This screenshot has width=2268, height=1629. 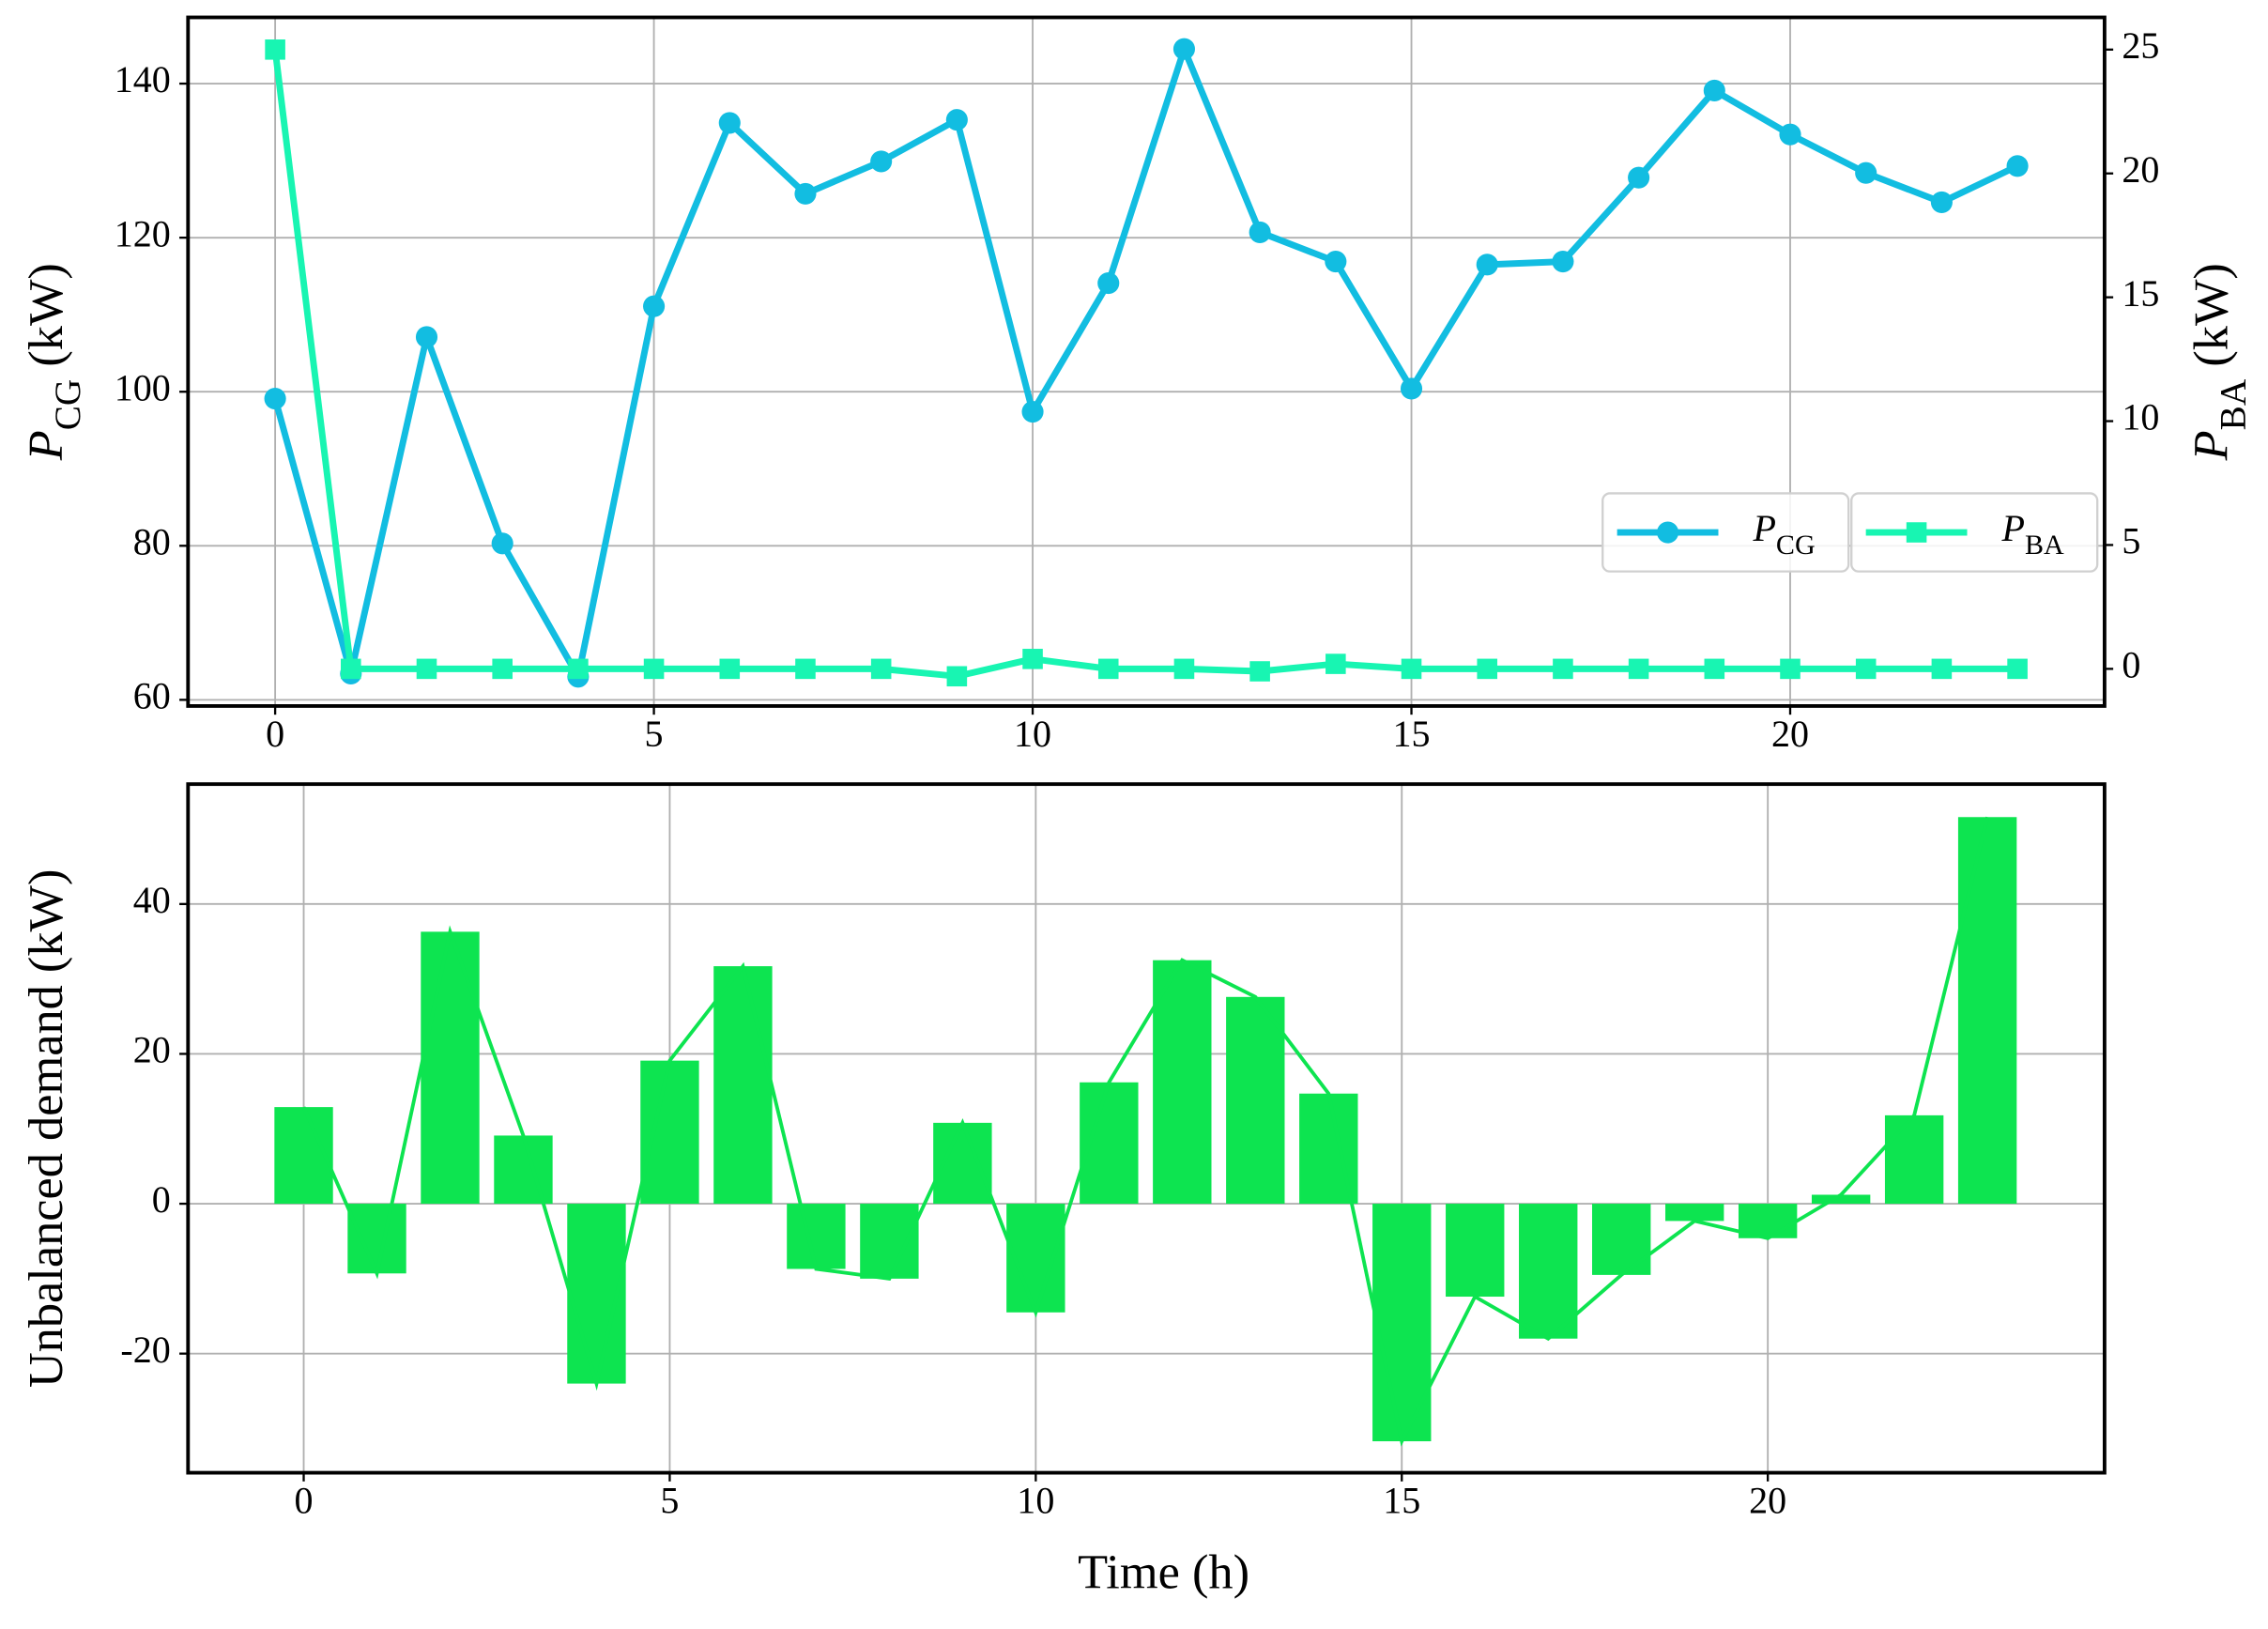 What do you see at coordinates (143, 233) in the screenshot?
I see `y-tick-label: 120` at bounding box center [143, 233].